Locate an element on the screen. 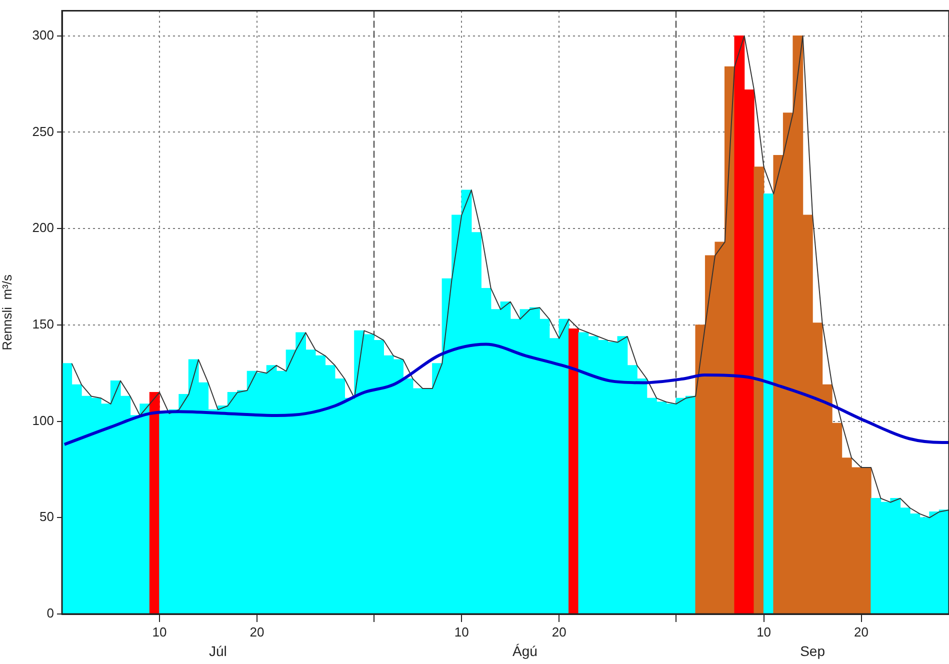 This screenshot has width=949, height=664. text: Júl is located at coordinates (218, 650).